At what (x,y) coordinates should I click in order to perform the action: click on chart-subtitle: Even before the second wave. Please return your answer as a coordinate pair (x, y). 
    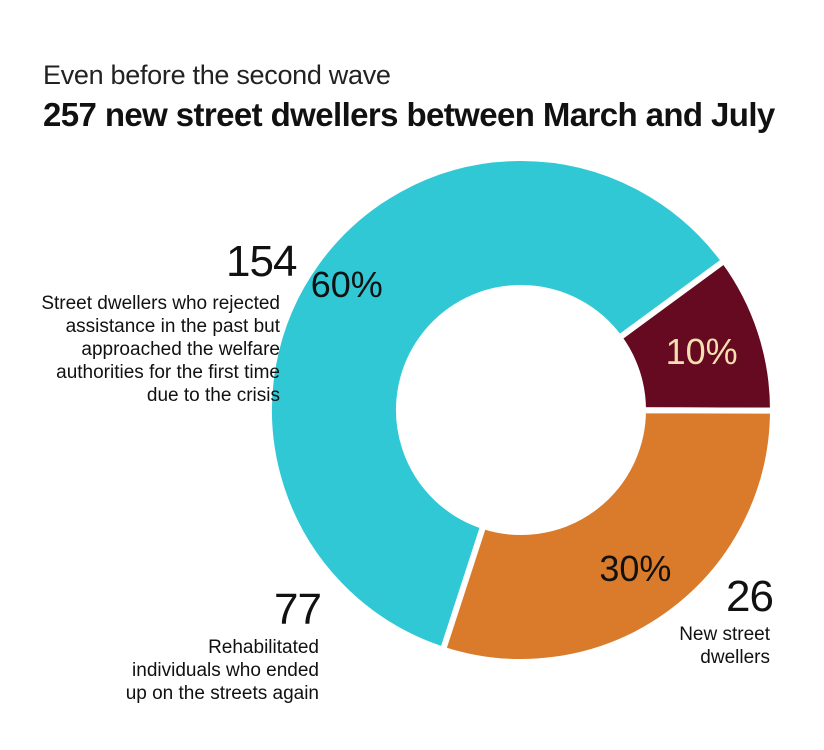
    Looking at the image, I should click on (217, 75).